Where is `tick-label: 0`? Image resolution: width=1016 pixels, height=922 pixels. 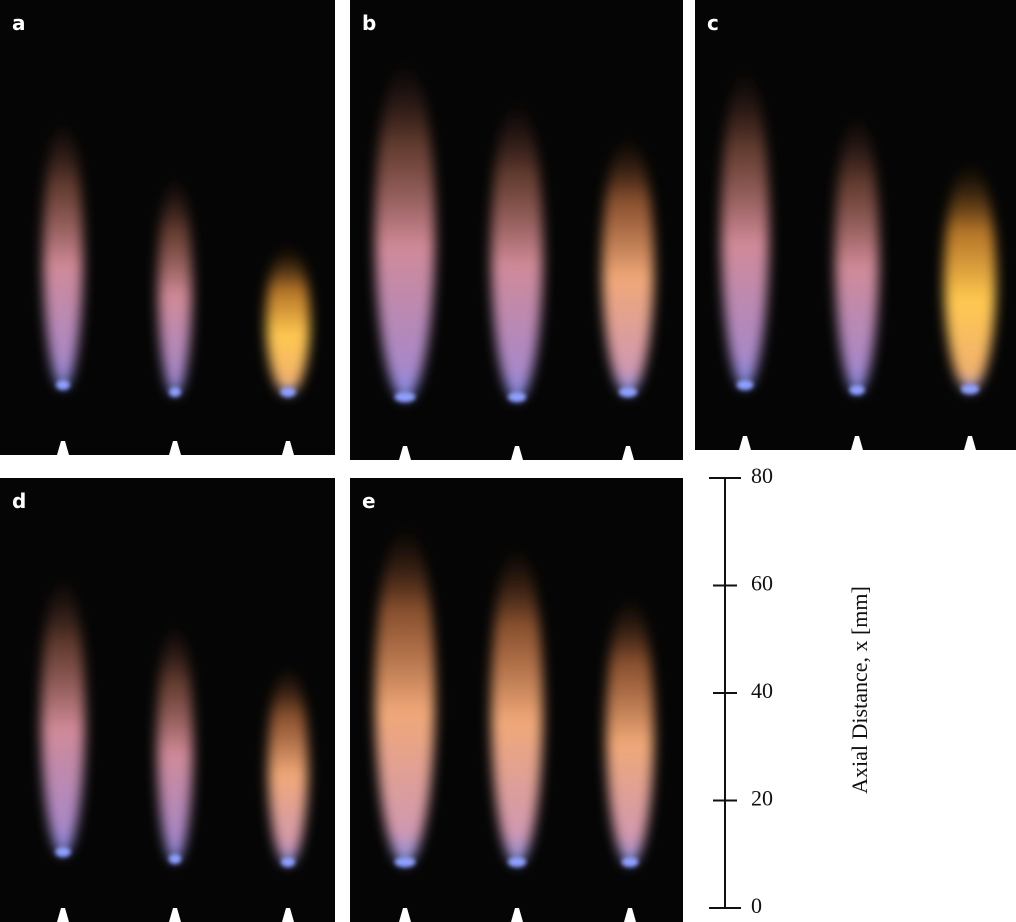
tick-label: 0 is located at coordinates (756, 905).